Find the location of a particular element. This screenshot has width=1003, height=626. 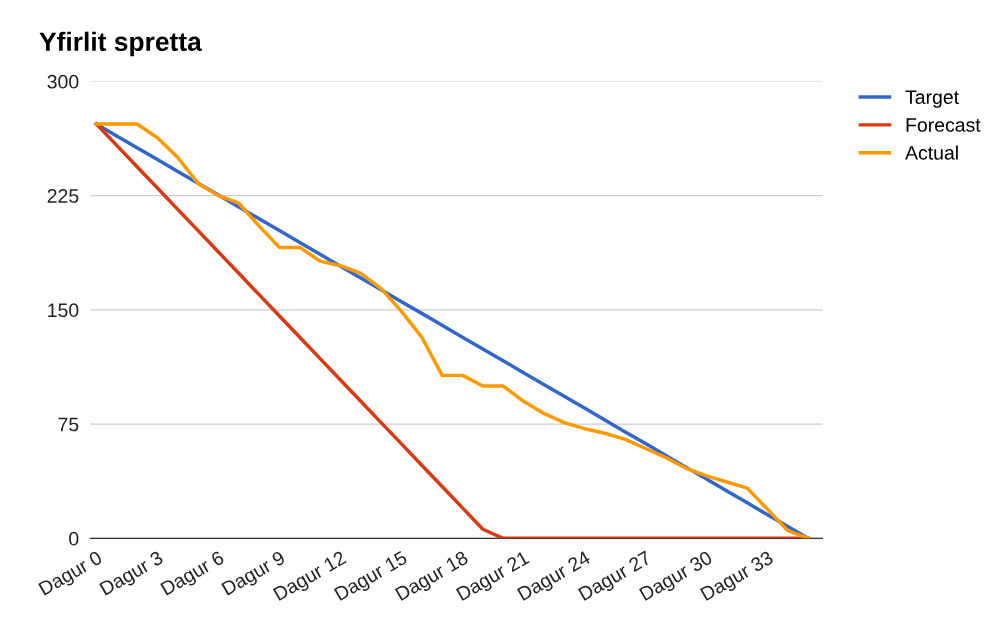

legend-label: Actual is located at coordinates (931, 152).